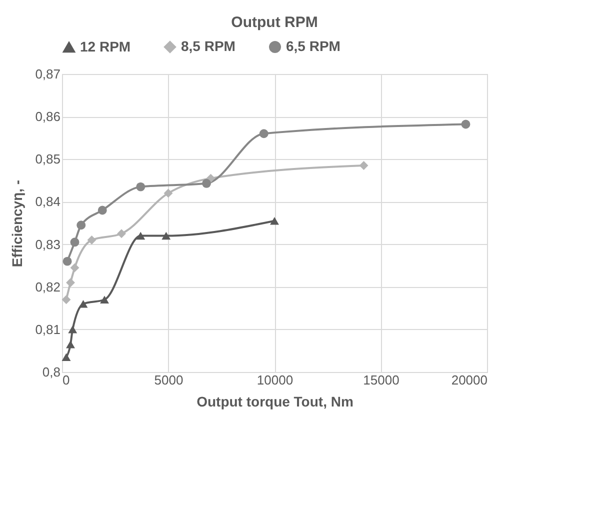 Image resolution: width=597 pixels, height=520 pixels. Describe the element at coordinates (275, 380) in the screenshot. I see `x-tick-label: 10000` at that location.